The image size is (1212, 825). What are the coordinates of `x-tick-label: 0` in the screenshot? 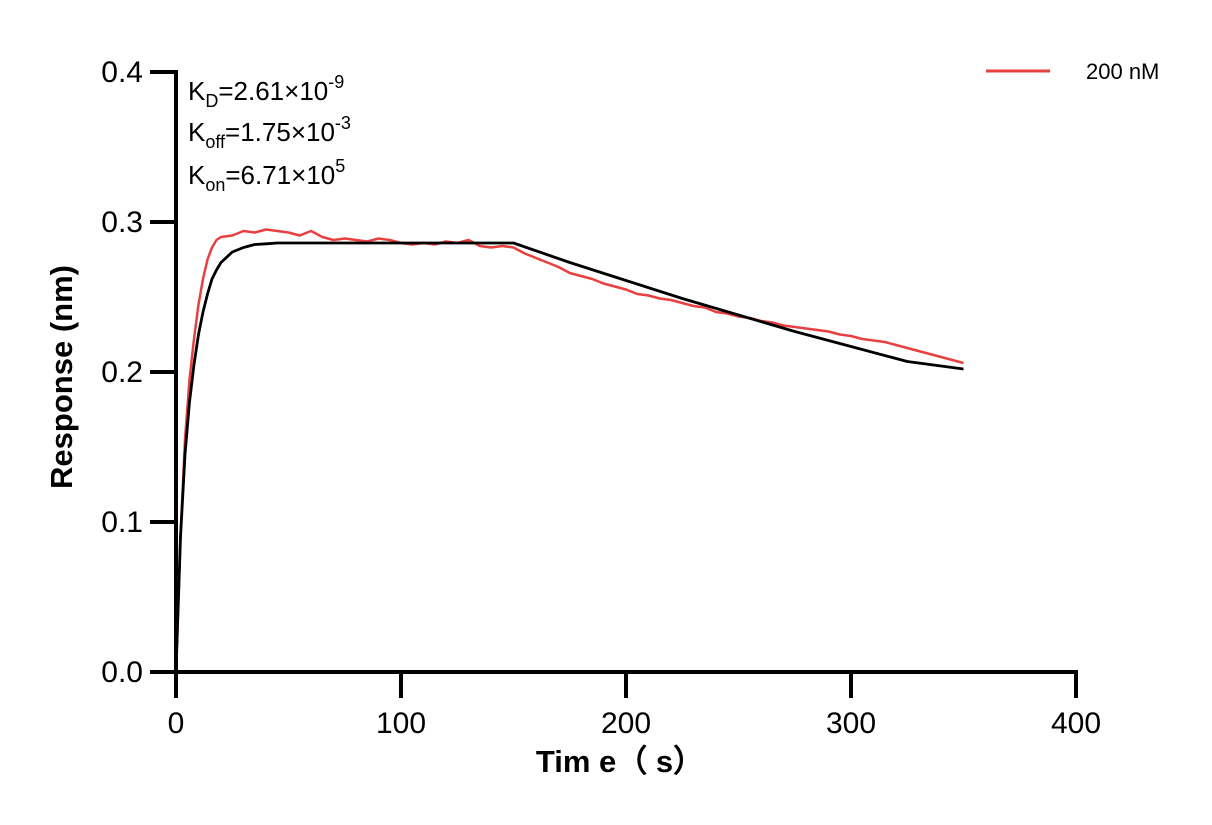 It's located at (176, 723).